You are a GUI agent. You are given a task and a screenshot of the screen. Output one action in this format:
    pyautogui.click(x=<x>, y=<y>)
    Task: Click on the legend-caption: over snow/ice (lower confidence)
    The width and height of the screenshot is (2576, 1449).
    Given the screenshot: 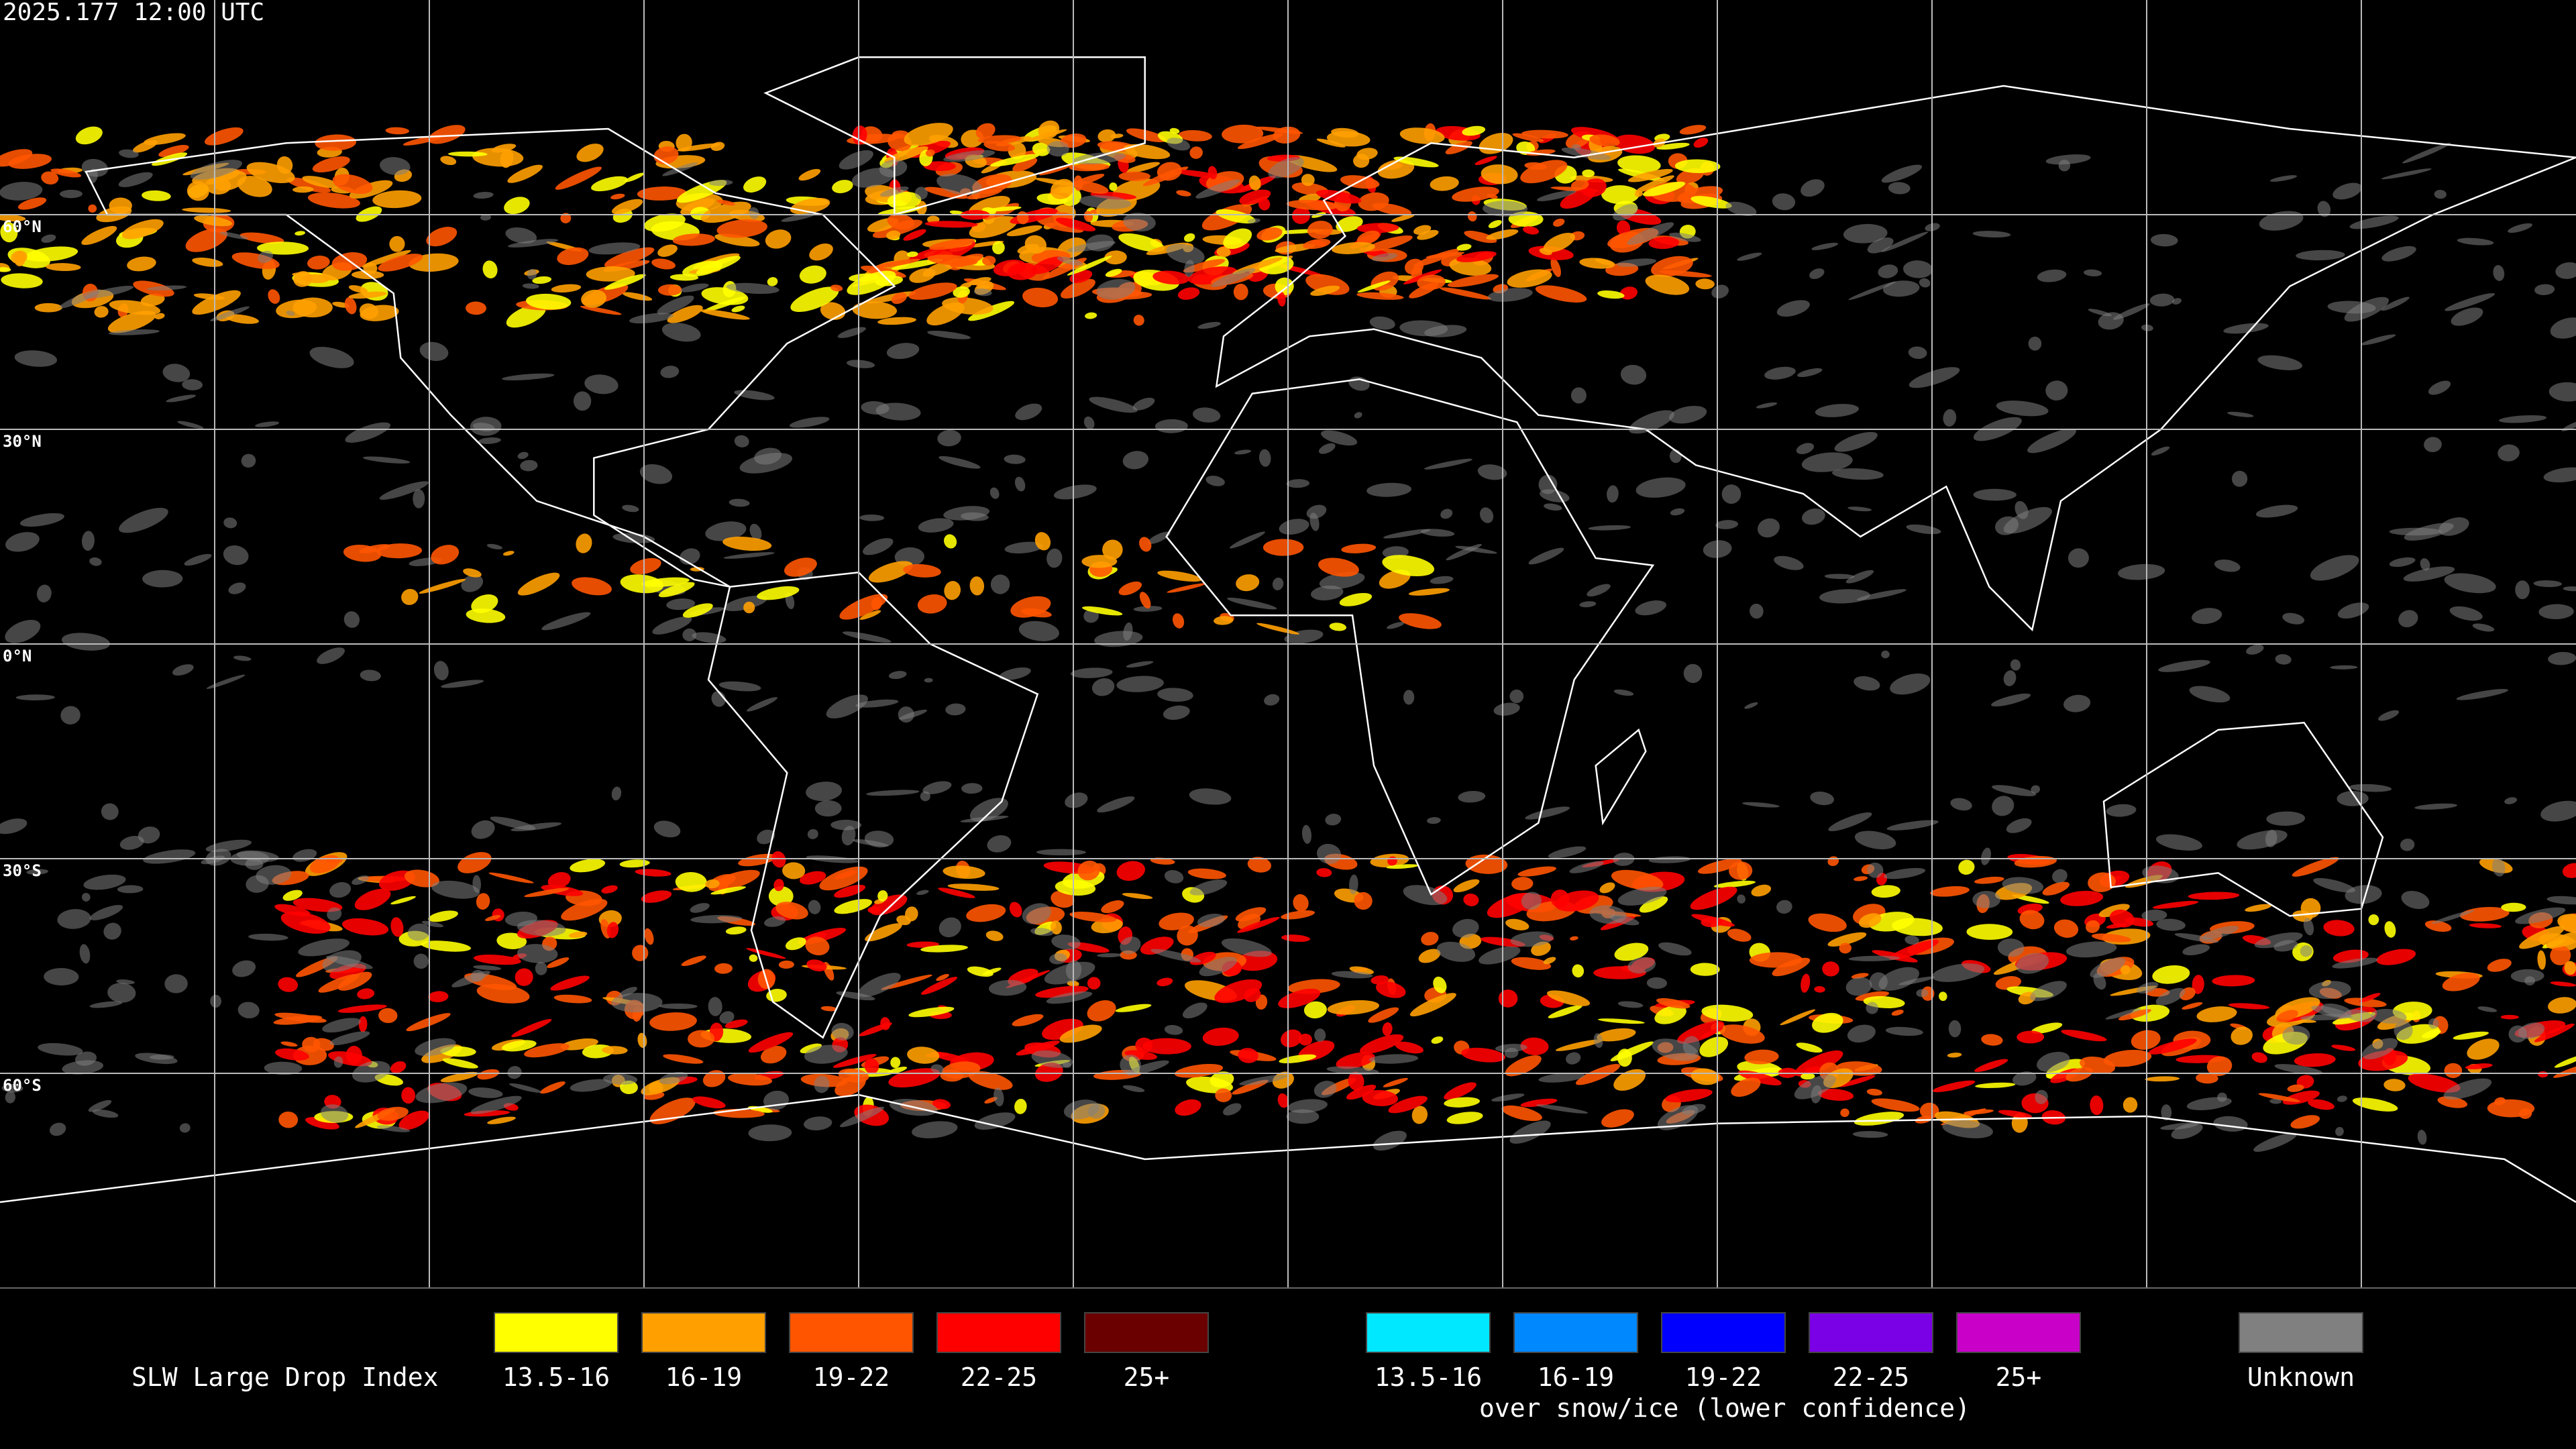 What is the action you would take?
    pyautogui.click(x=1724, y=1408)
    